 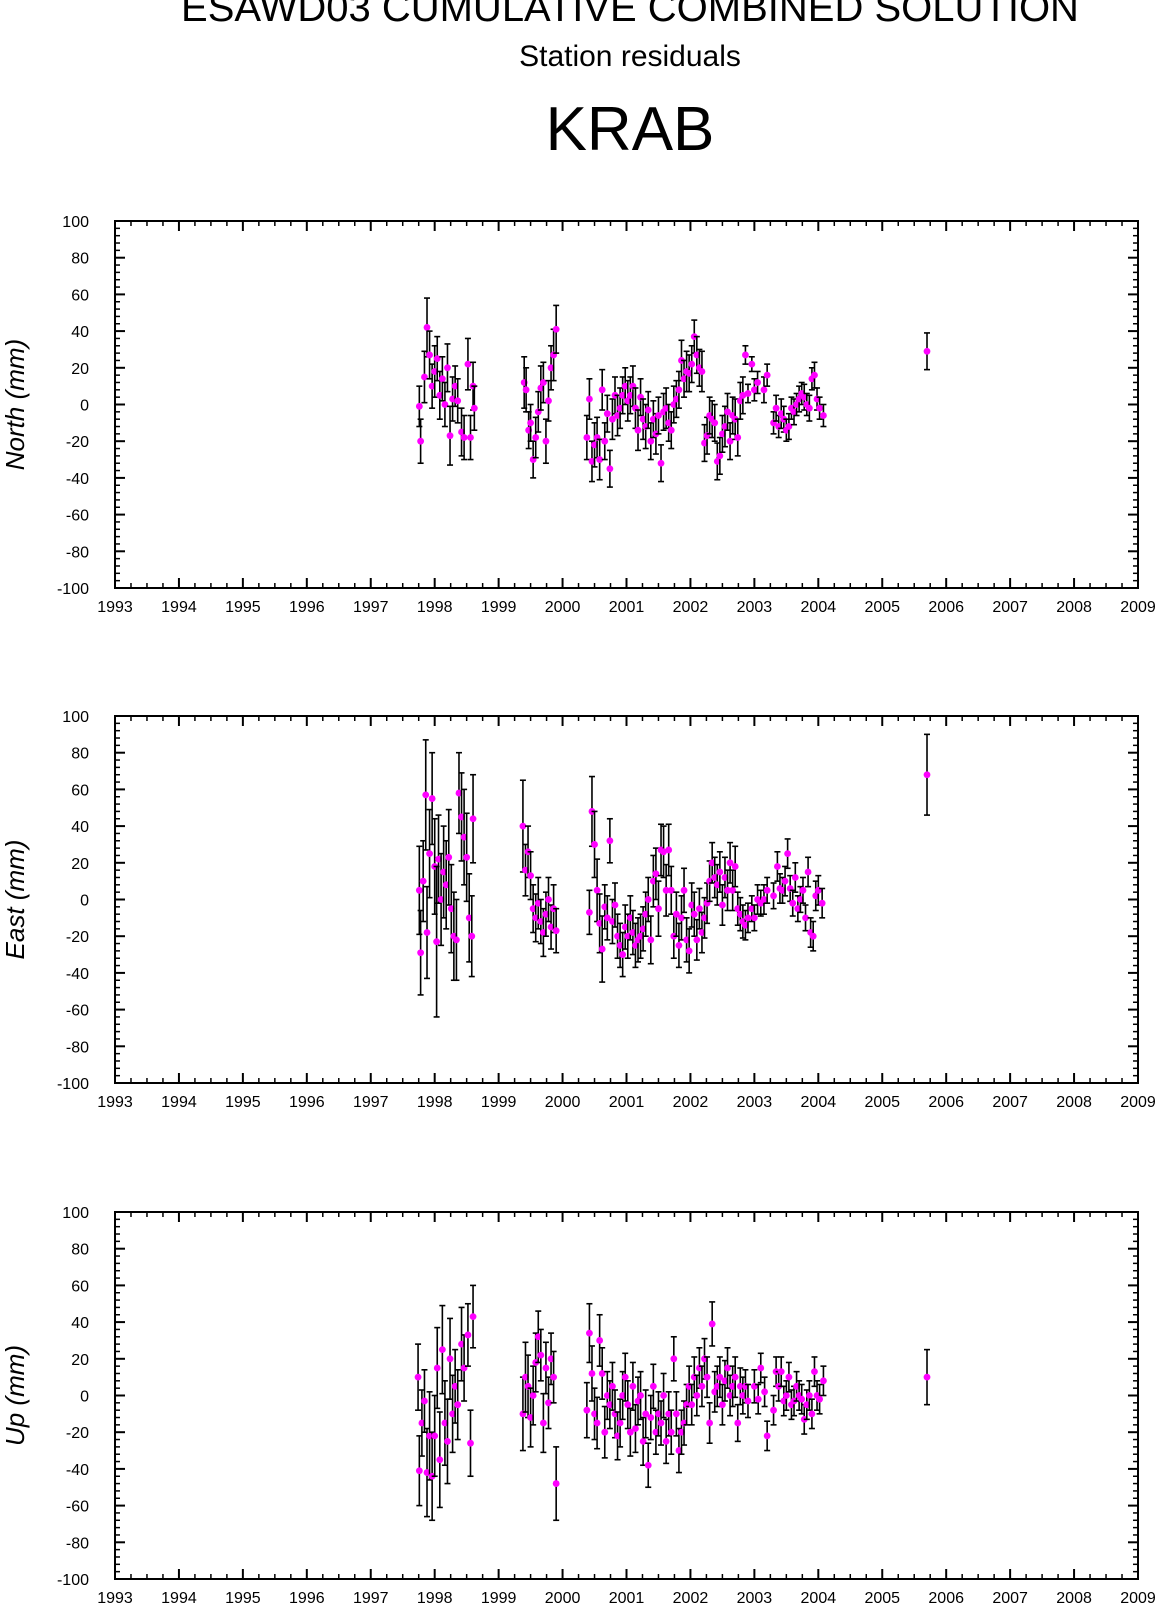 I want to click on y-tick-label: -100, so click(x=73, y=1084).